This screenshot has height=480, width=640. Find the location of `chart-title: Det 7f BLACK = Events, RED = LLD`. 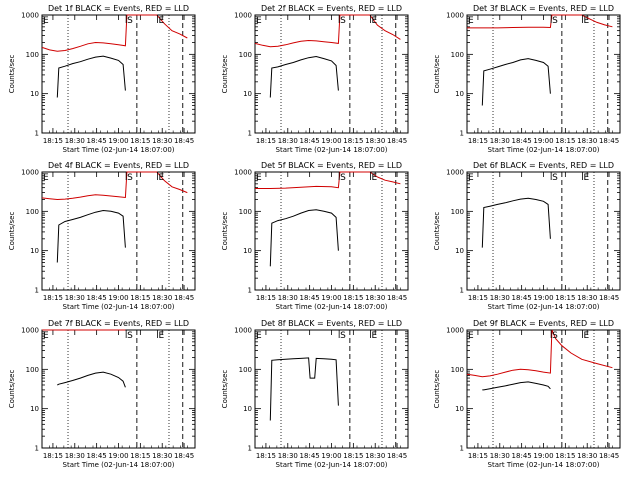

chart-title: Det 7f BLACK = Events, RED = LLD is located at coordinates (118, 323).